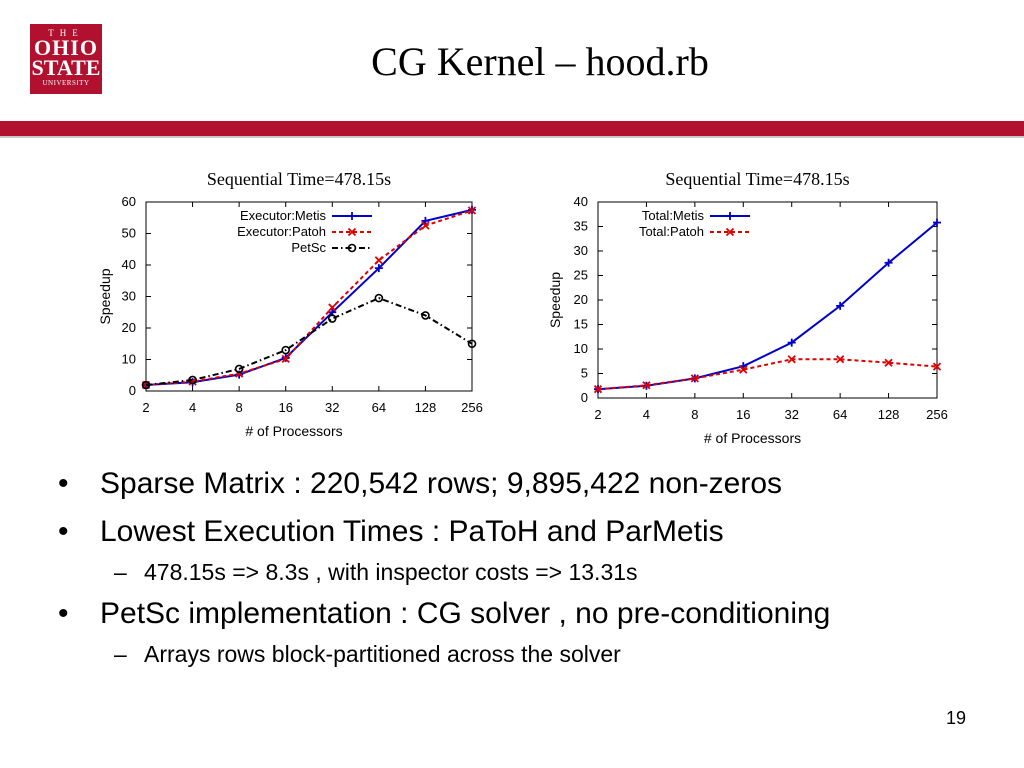 This screenshot has width=1024, height=768. Describe the element at coordinates (66, 67) in the screenshot. I see `logo-line-state: STATE` at that location.